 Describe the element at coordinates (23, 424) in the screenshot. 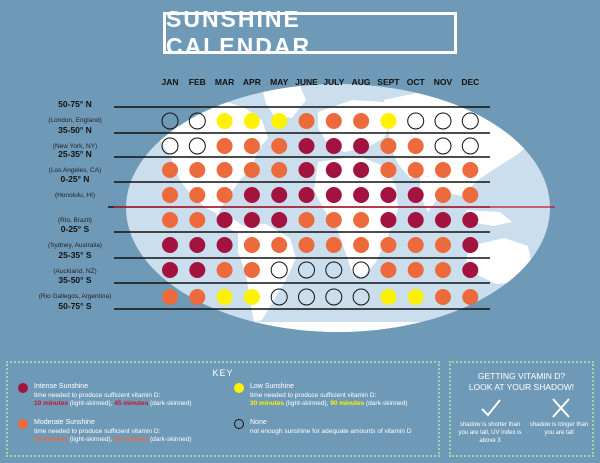

I see `moderate-key-circle` at that location.